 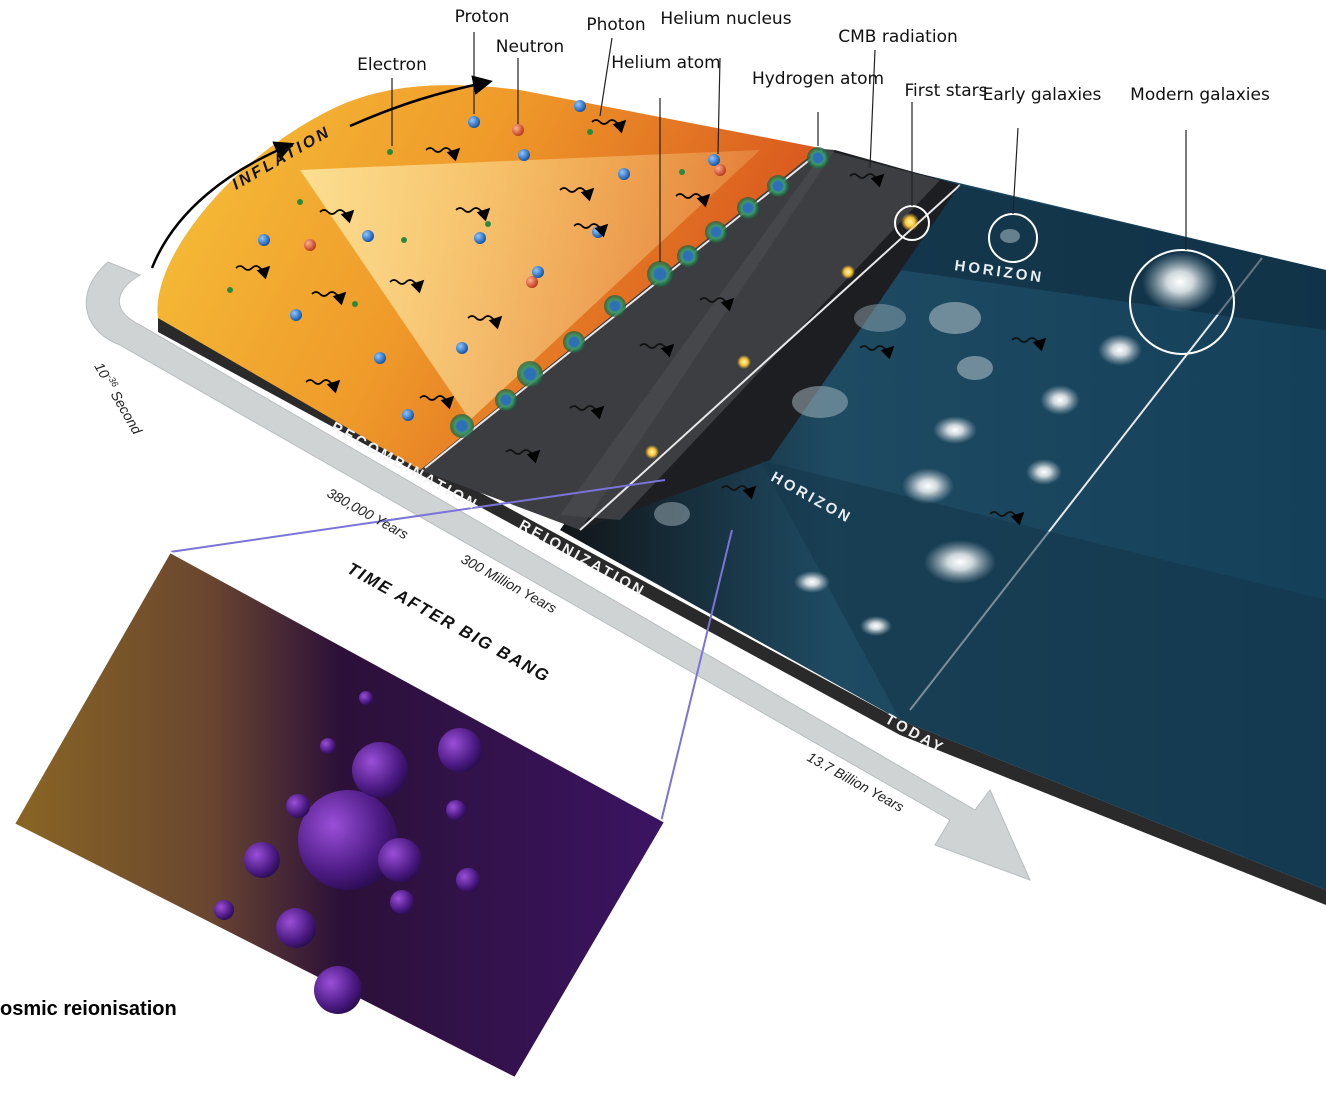 I want to click on label-t0-unit: Second, so click(x=127, y=413).